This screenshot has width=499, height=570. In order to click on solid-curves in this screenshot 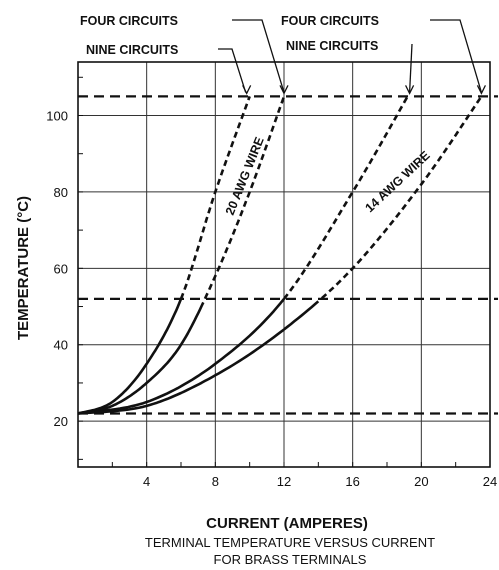, I will do `click(198, 356)`.